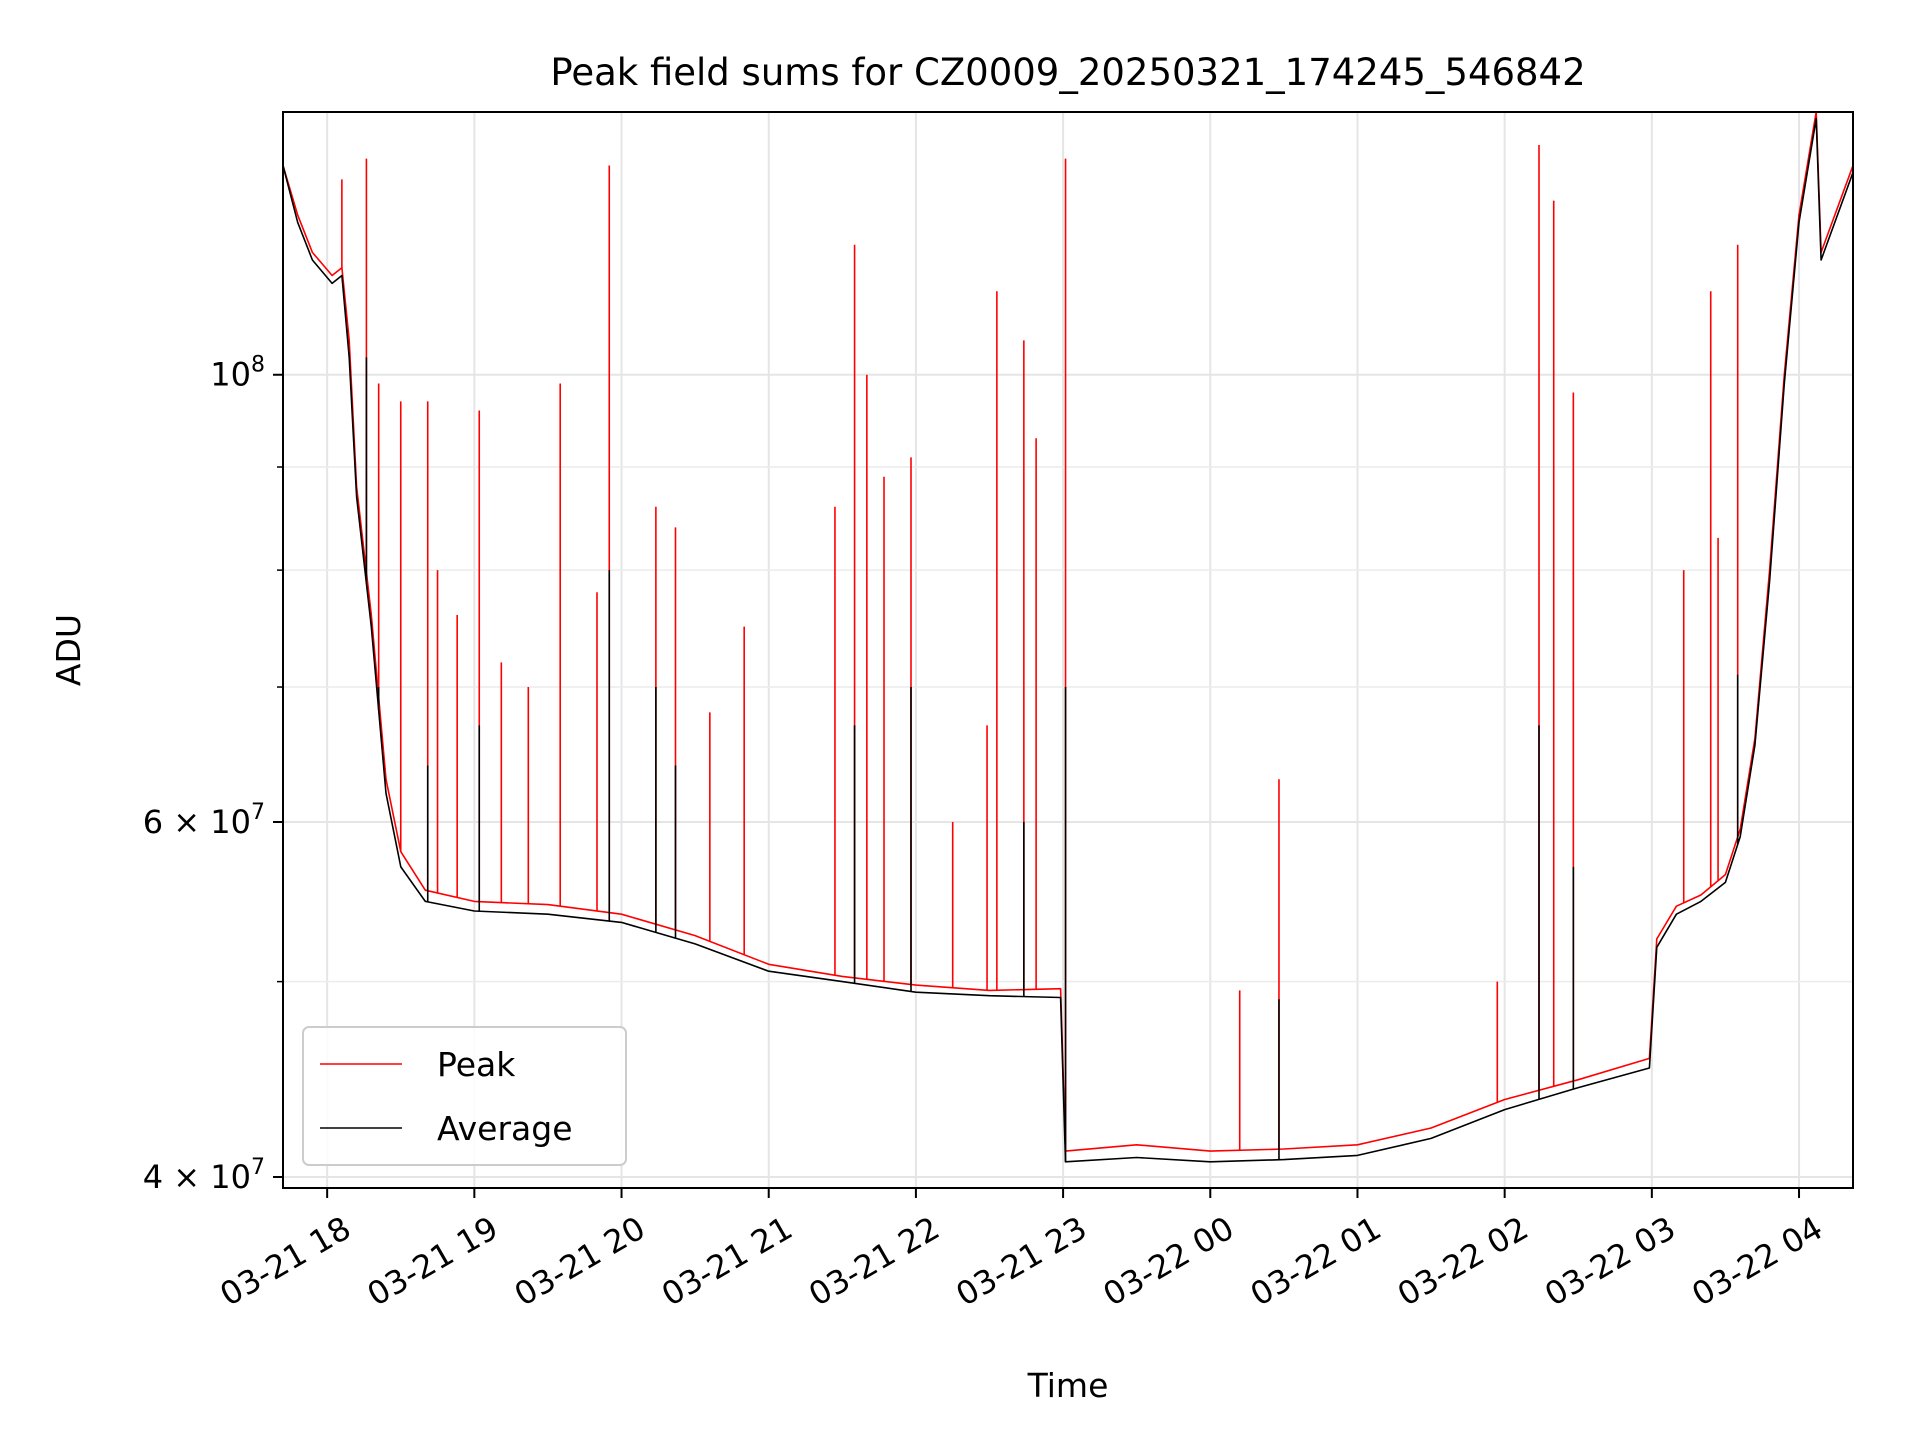  I want to click on legend: Peak Average, so click(464, 1096).